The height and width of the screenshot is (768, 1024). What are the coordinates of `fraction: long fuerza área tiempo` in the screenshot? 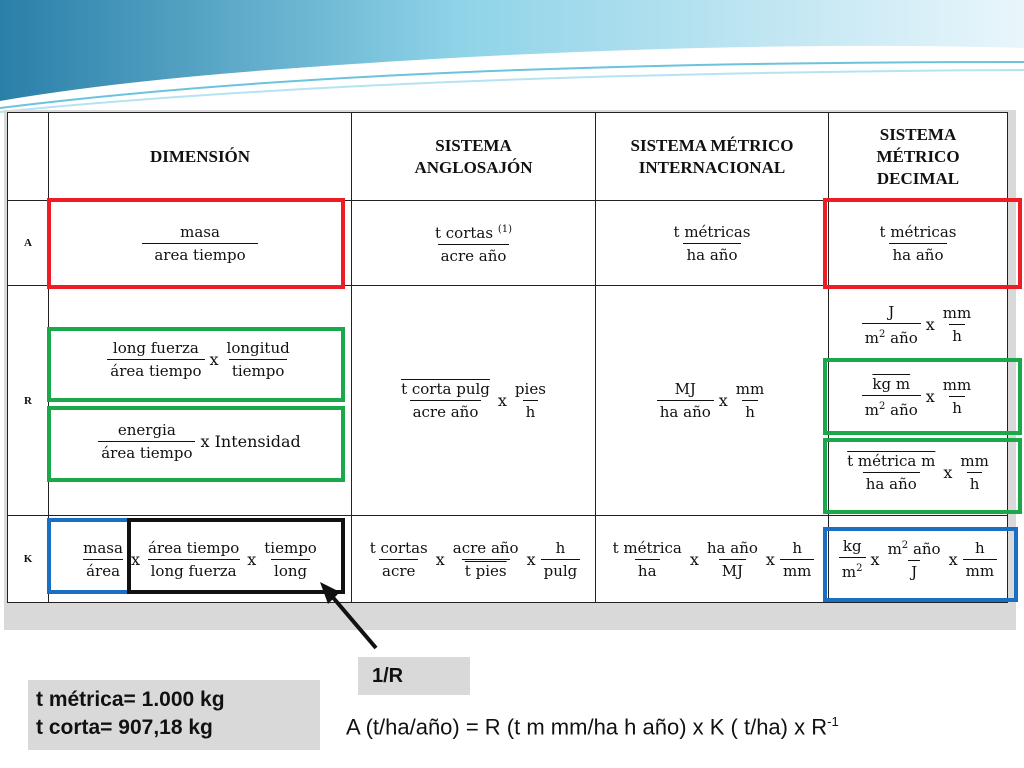 It's located at (156, 359).